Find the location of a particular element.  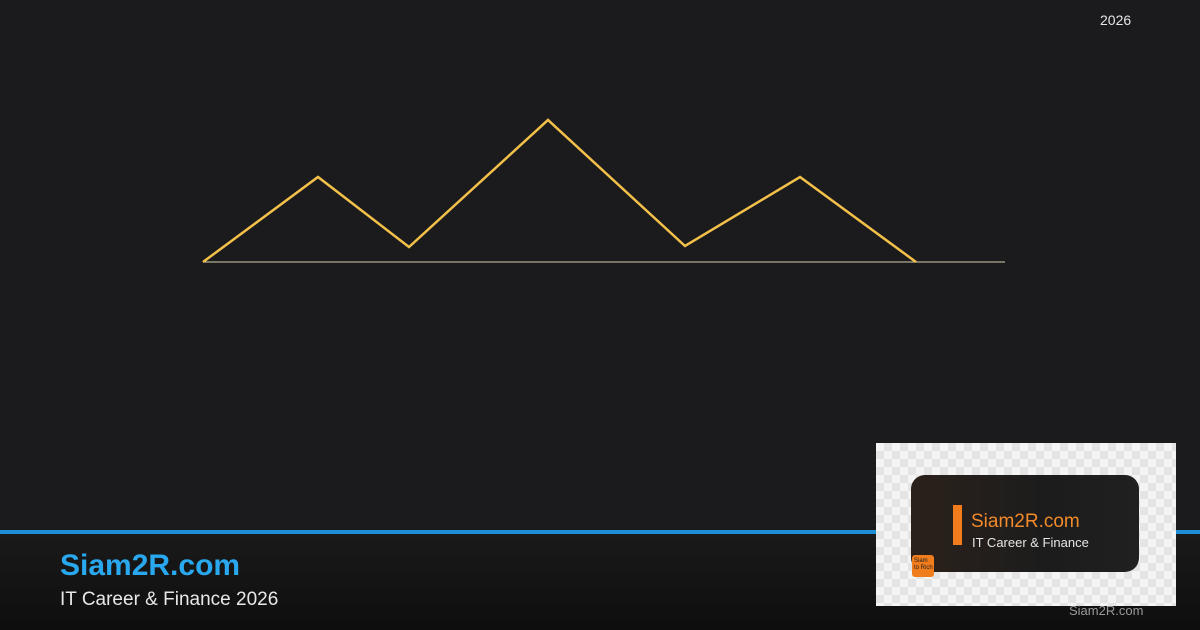

brand-title: Siam2R.com is located at coordinates (150, 565).